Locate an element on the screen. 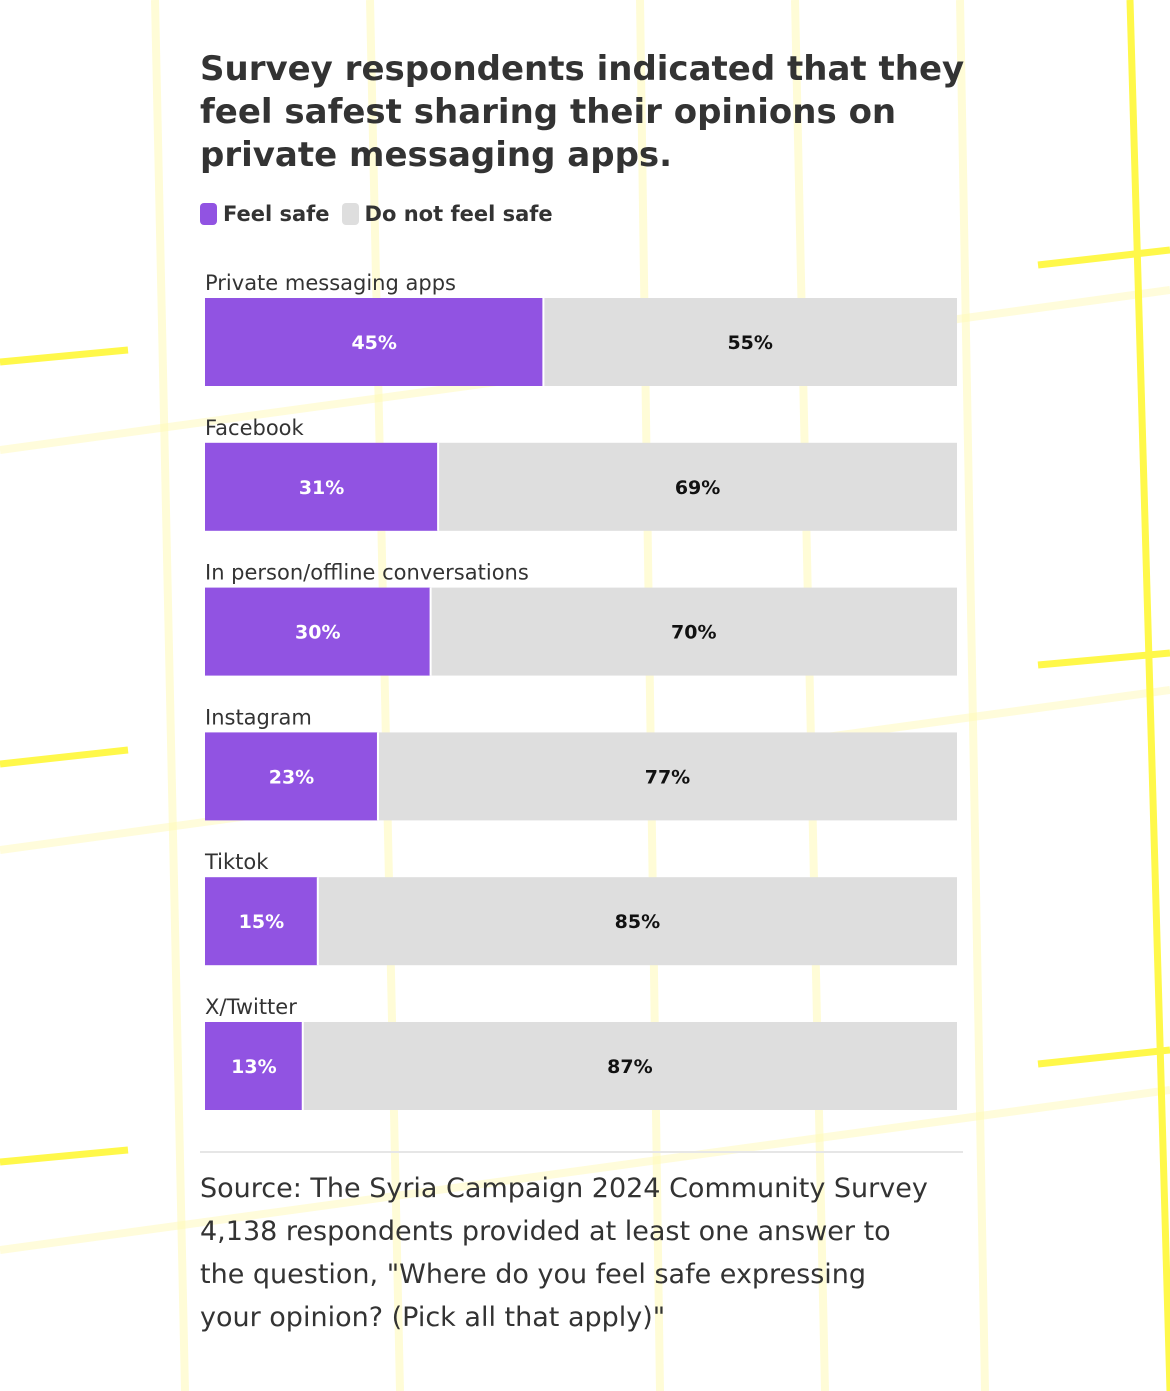 The image size is (1170, 1391). legend-item-feel-safe: Feel safe is located at coordinates (265, 214).